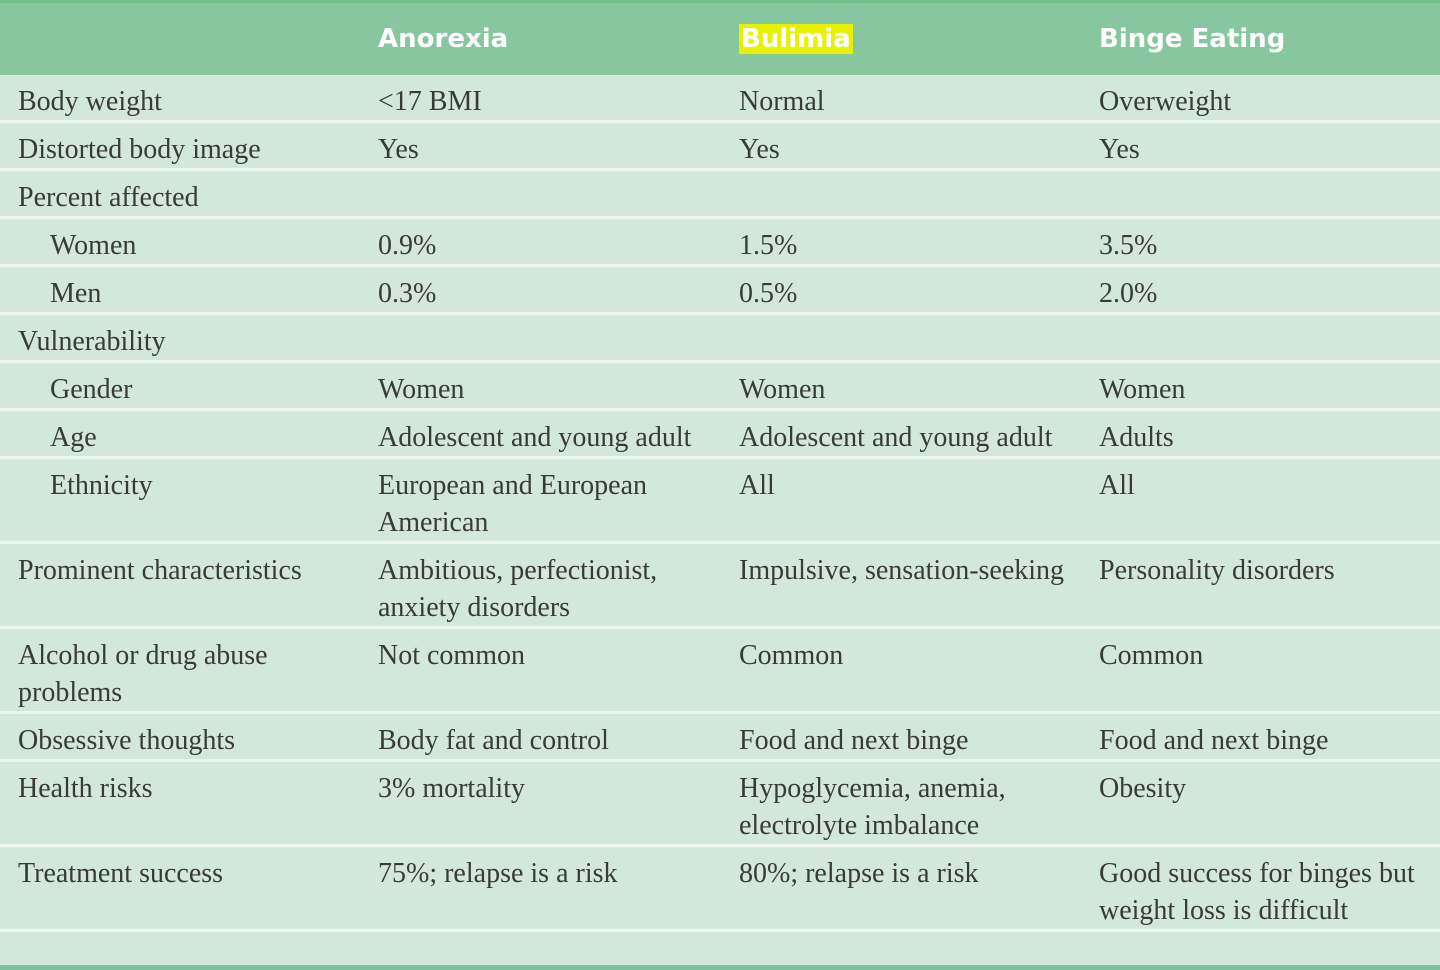  I want to click on cell: 0.3%, so click(540, 290).